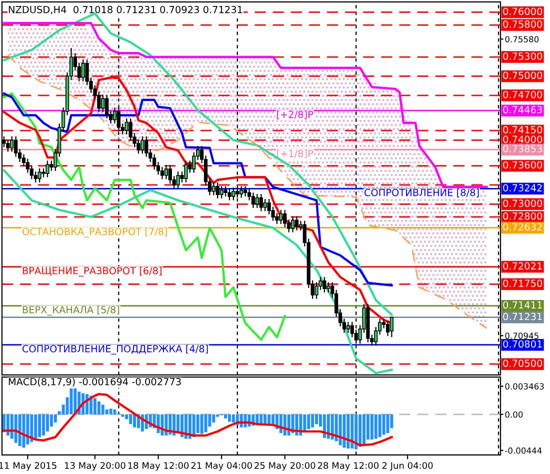 This screenshot has height=474, width=550. I want to click on chart-title: MACD(8,17,9) -0.001694 -0.002773, so click(94, 382).